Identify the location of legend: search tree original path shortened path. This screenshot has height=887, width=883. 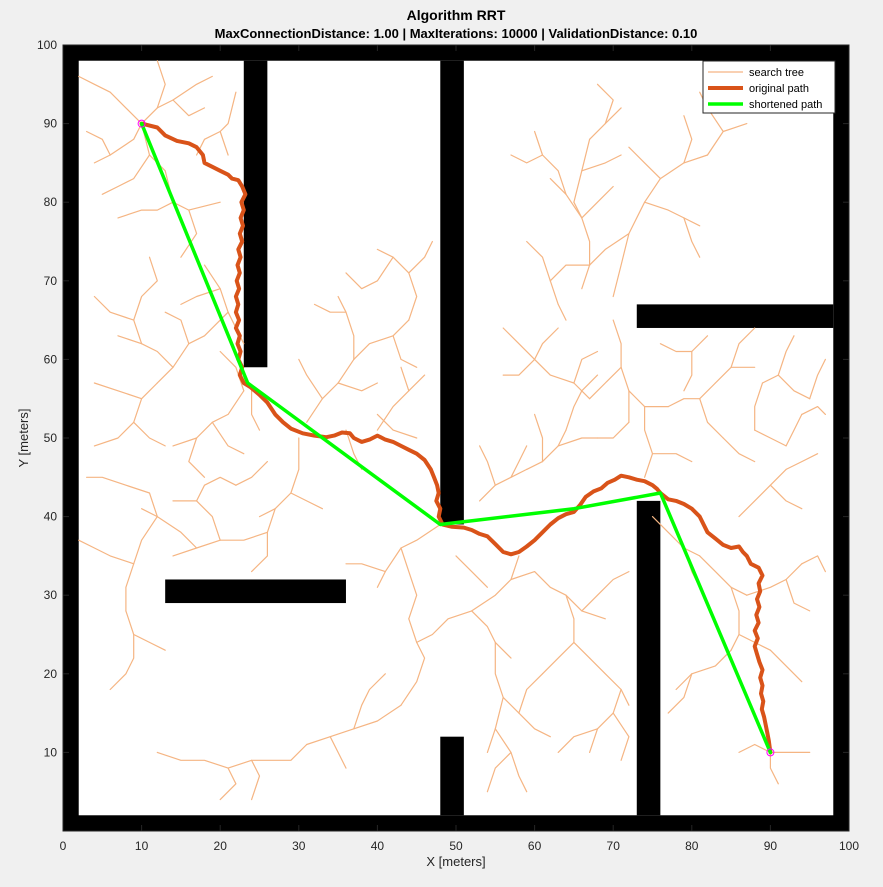
(769, 87).